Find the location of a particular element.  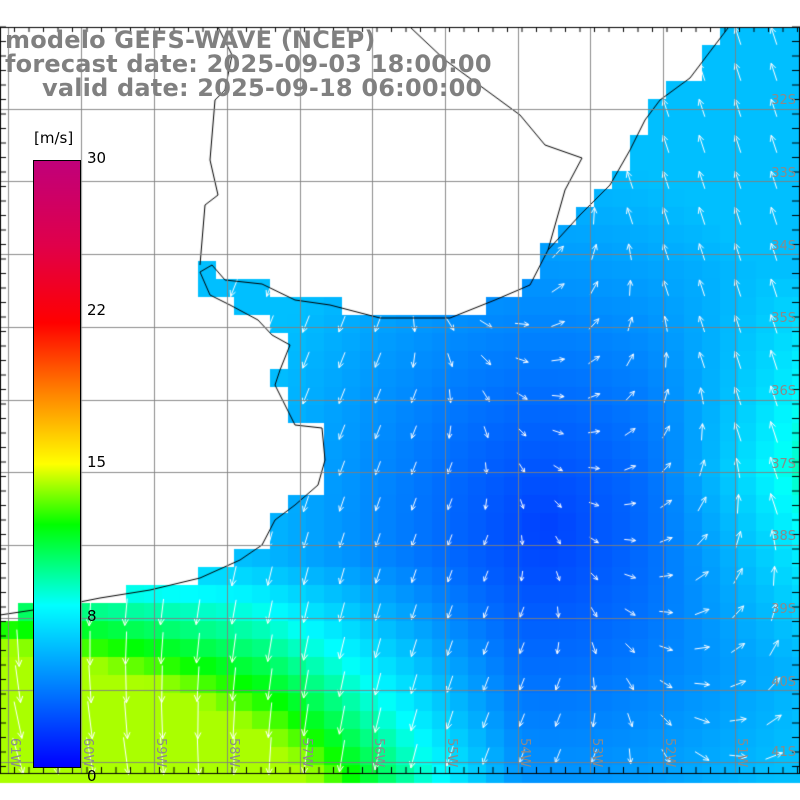

lat-label: 38S is located at coordinates (783, 536).